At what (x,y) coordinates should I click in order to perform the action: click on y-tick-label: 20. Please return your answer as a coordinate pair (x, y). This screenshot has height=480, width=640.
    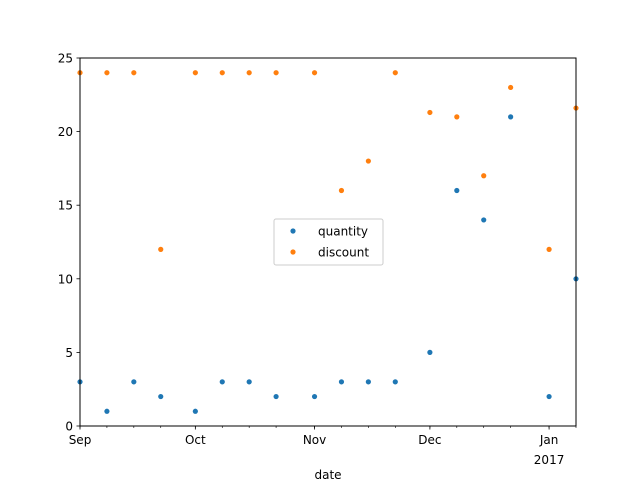
    Looking at the image, I should click on (65, 132).